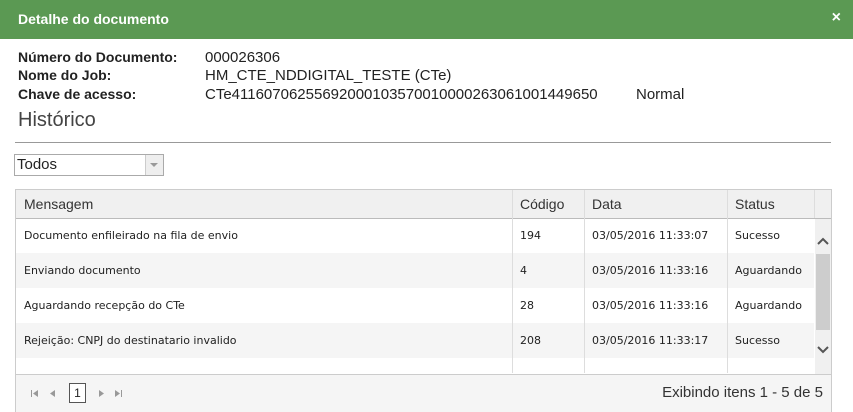 The height and width of the screenshot is (412, 853). What do you see at coordinates (423, 204) in the screenshot?
I see `grid-header` at bounding box center [423, 204].